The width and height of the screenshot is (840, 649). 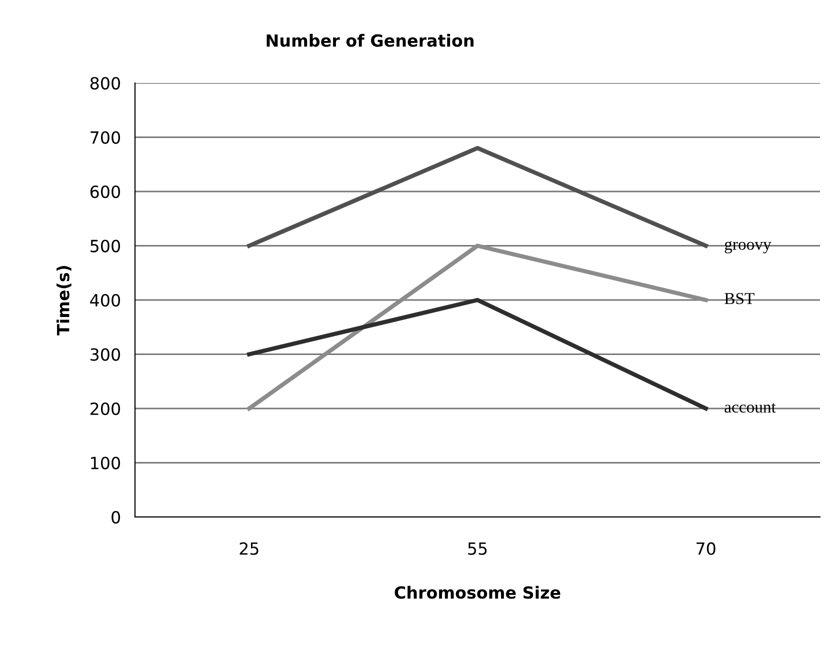 What do you see at coordinates (748, 247) in the screenshot?
I see `series-label: groovy` at bounding box center [748, 247].